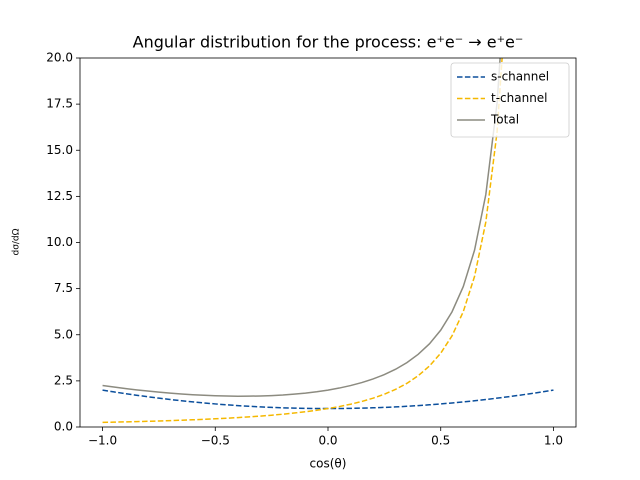  I want to click on legend-label: s-channel, so click(520, 77).